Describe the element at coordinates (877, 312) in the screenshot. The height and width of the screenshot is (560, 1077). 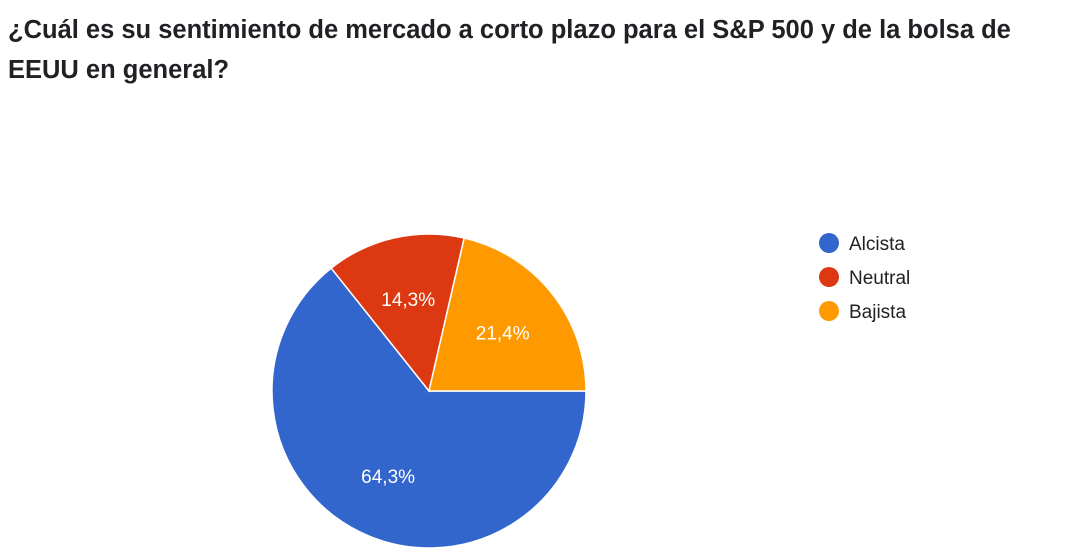
I see `legend-label-bajista: Bajista` at that location.